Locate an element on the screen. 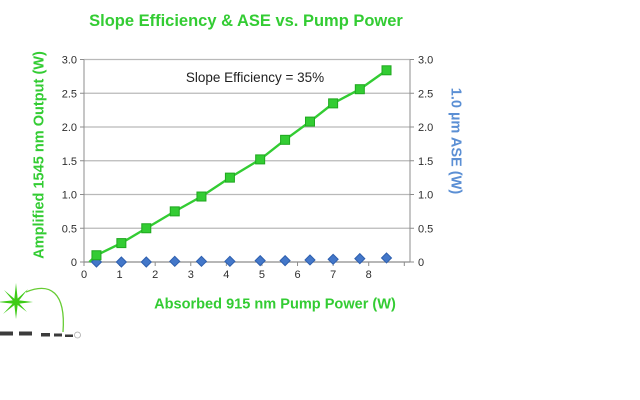 The width and height of the screenshot is (640, 400). y-tick-label-right: 1.0 is located at coordinates (425, 196).